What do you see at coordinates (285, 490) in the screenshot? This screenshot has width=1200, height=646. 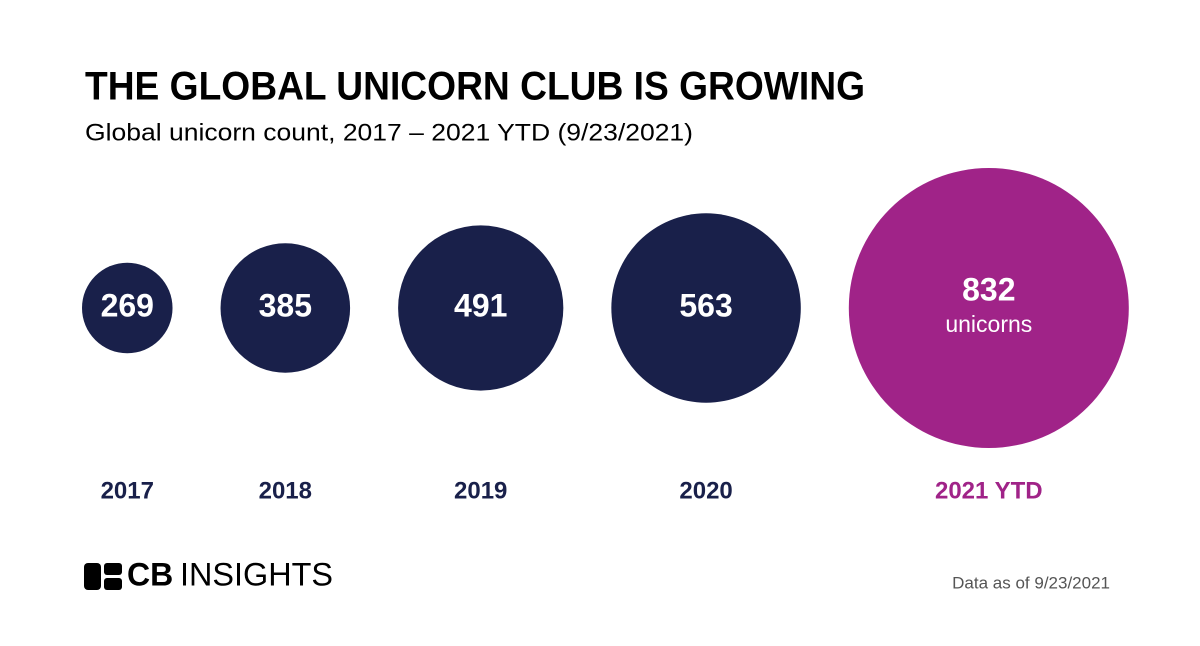 I see `x-tick-label: 2018` at bounding box center [285, 490].